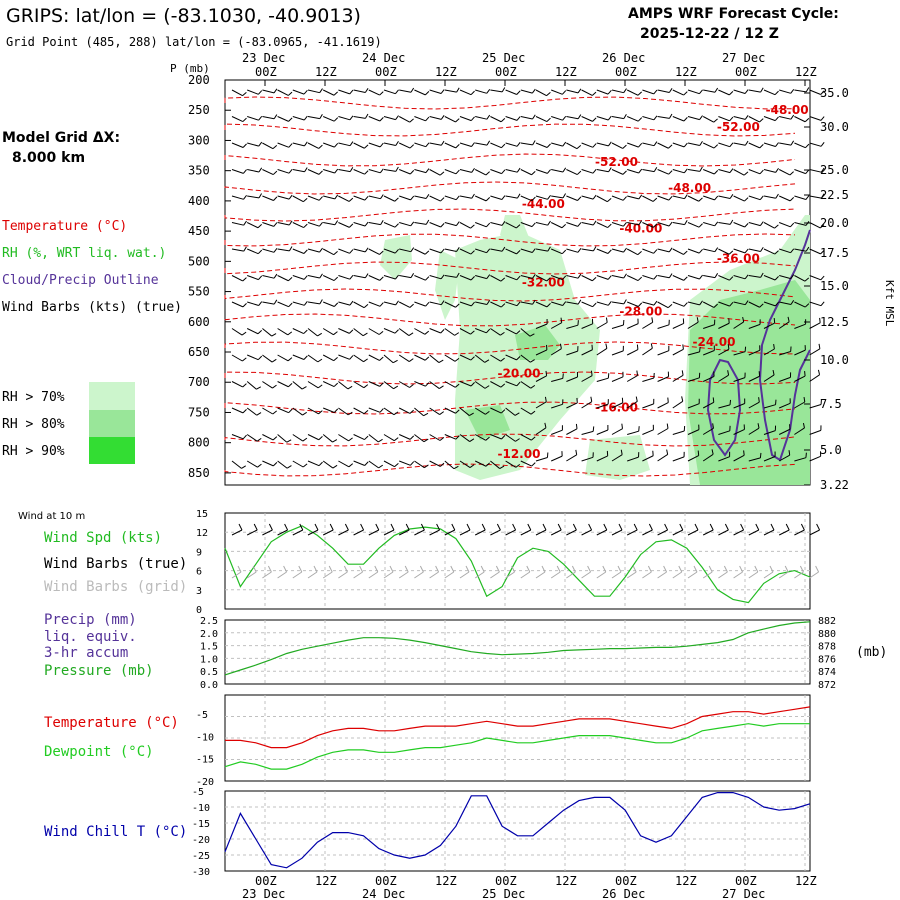 This screenshot has width=900, height=900. I want to click on height-tick-label: 35.0, so click(834, 93).